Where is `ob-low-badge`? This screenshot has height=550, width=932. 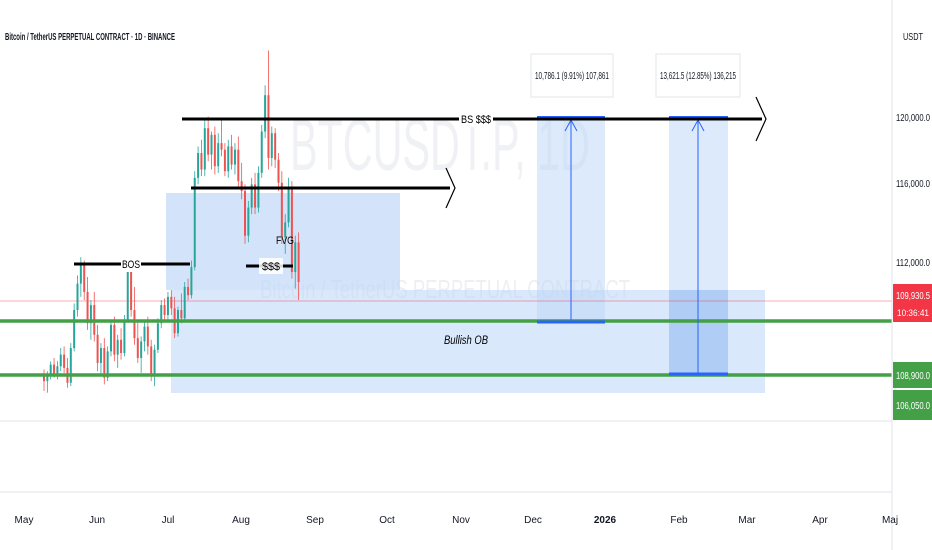
ob-low-badge is located at coordinates (912, 405).